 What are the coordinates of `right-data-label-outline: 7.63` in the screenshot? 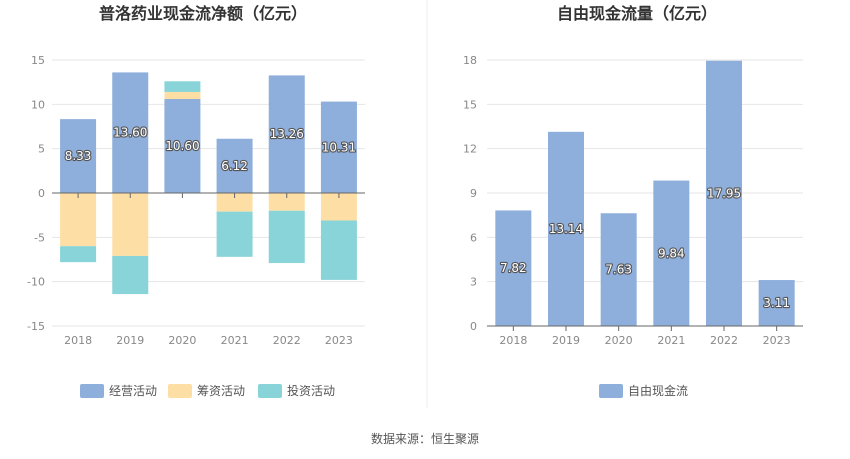 It's located at (618, 270).